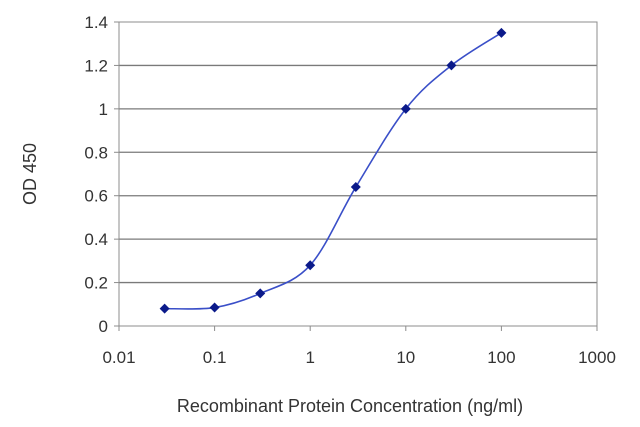 The height and width of the screenshot is (427, 640). I want to click on y-tick-label: 0.4, so click(96, 239).